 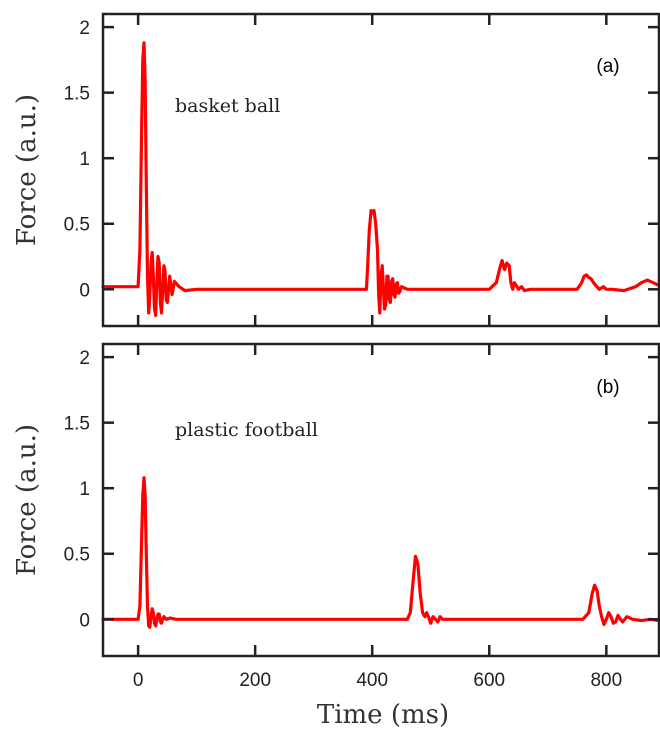 I want to click on x-tick-label: 0, so click(x=138, y=680).